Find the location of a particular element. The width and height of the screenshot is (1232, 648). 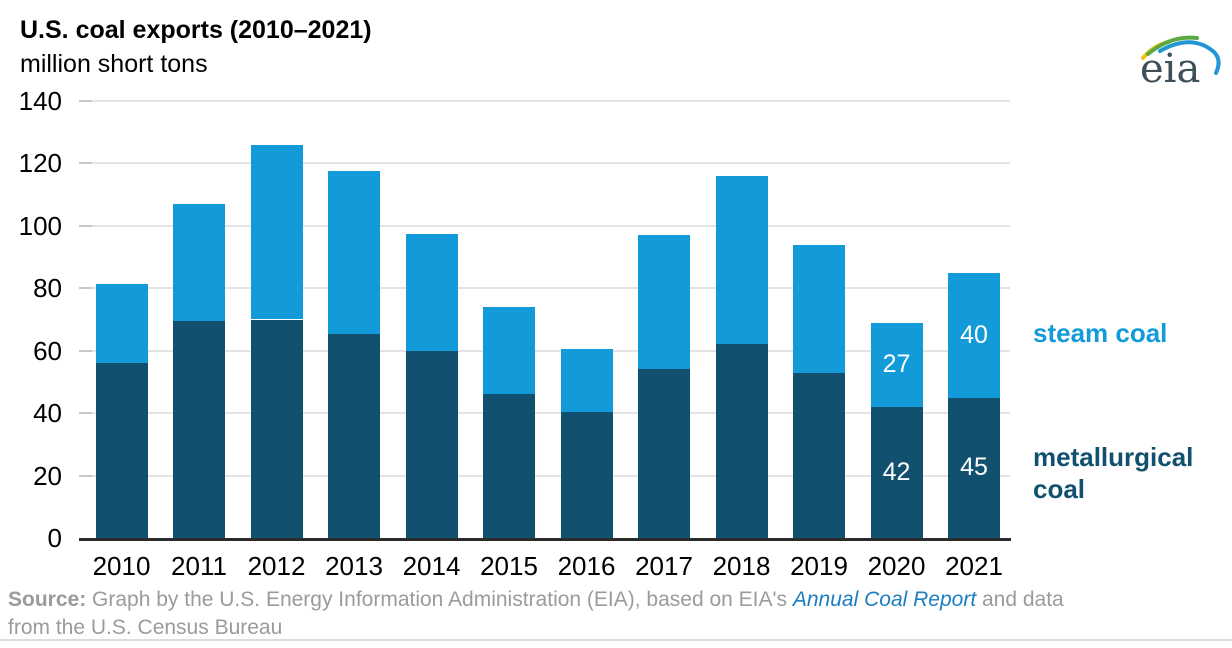

eia-logo: eia is located at coordinates (1180, 62).